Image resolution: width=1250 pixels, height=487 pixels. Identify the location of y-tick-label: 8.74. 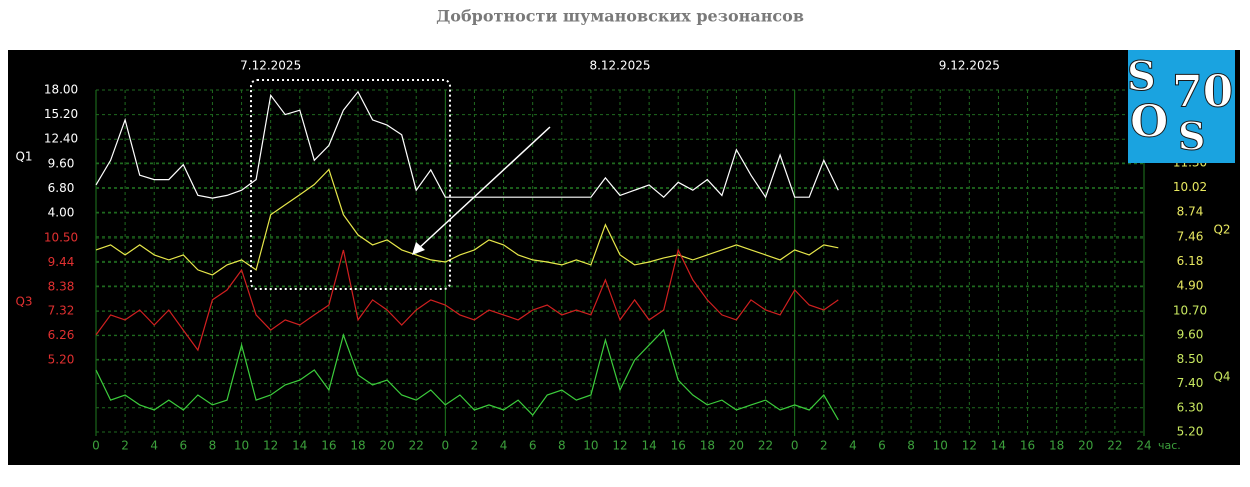
(1190, 212).